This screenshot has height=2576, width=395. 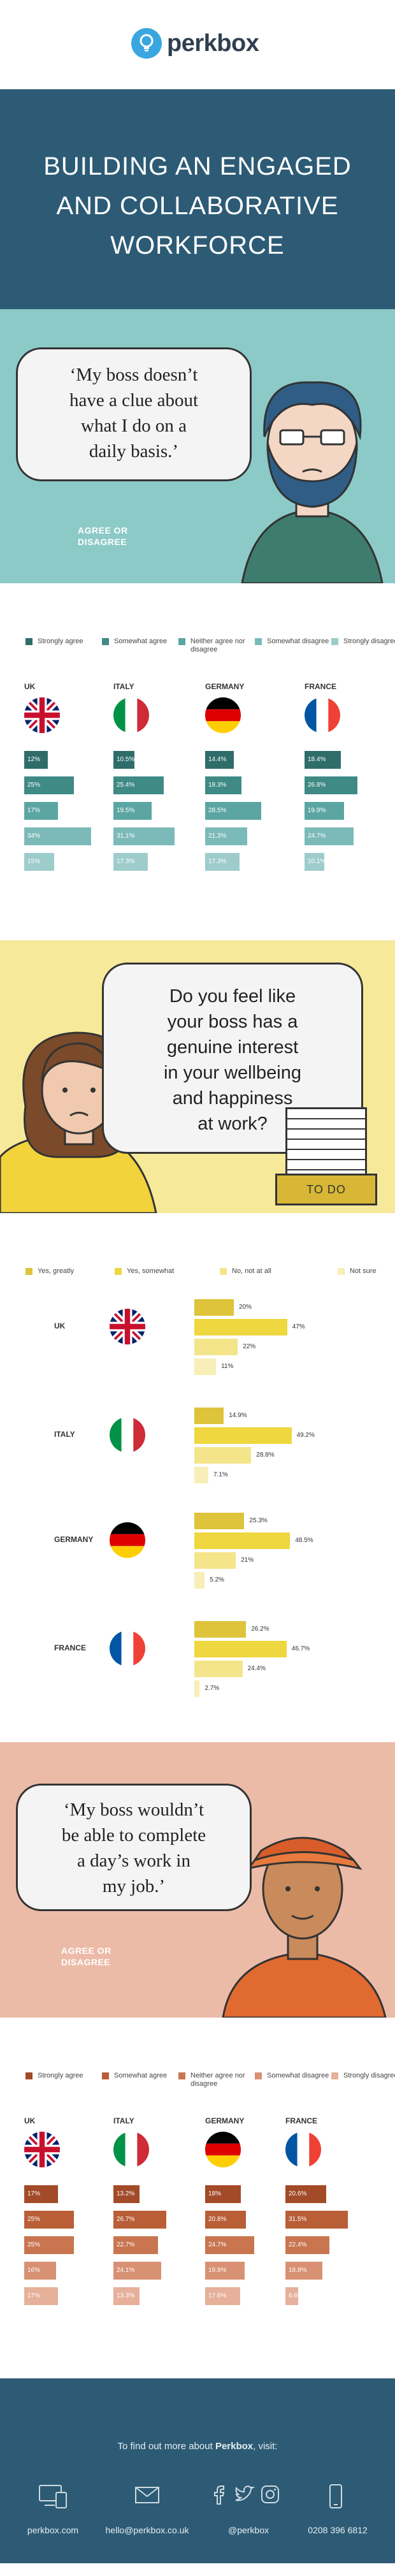 What do you see at coordinates (219, 2494) in the screenshot?
I see `facebook-icon` at bounding box center [219, 2494].